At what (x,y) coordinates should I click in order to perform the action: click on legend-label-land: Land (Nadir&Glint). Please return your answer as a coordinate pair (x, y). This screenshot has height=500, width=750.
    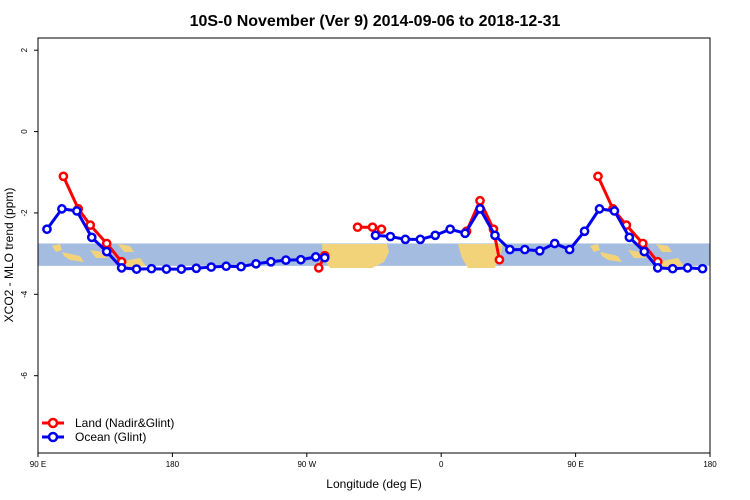
    Looking at the image, I should click on (124, 423).